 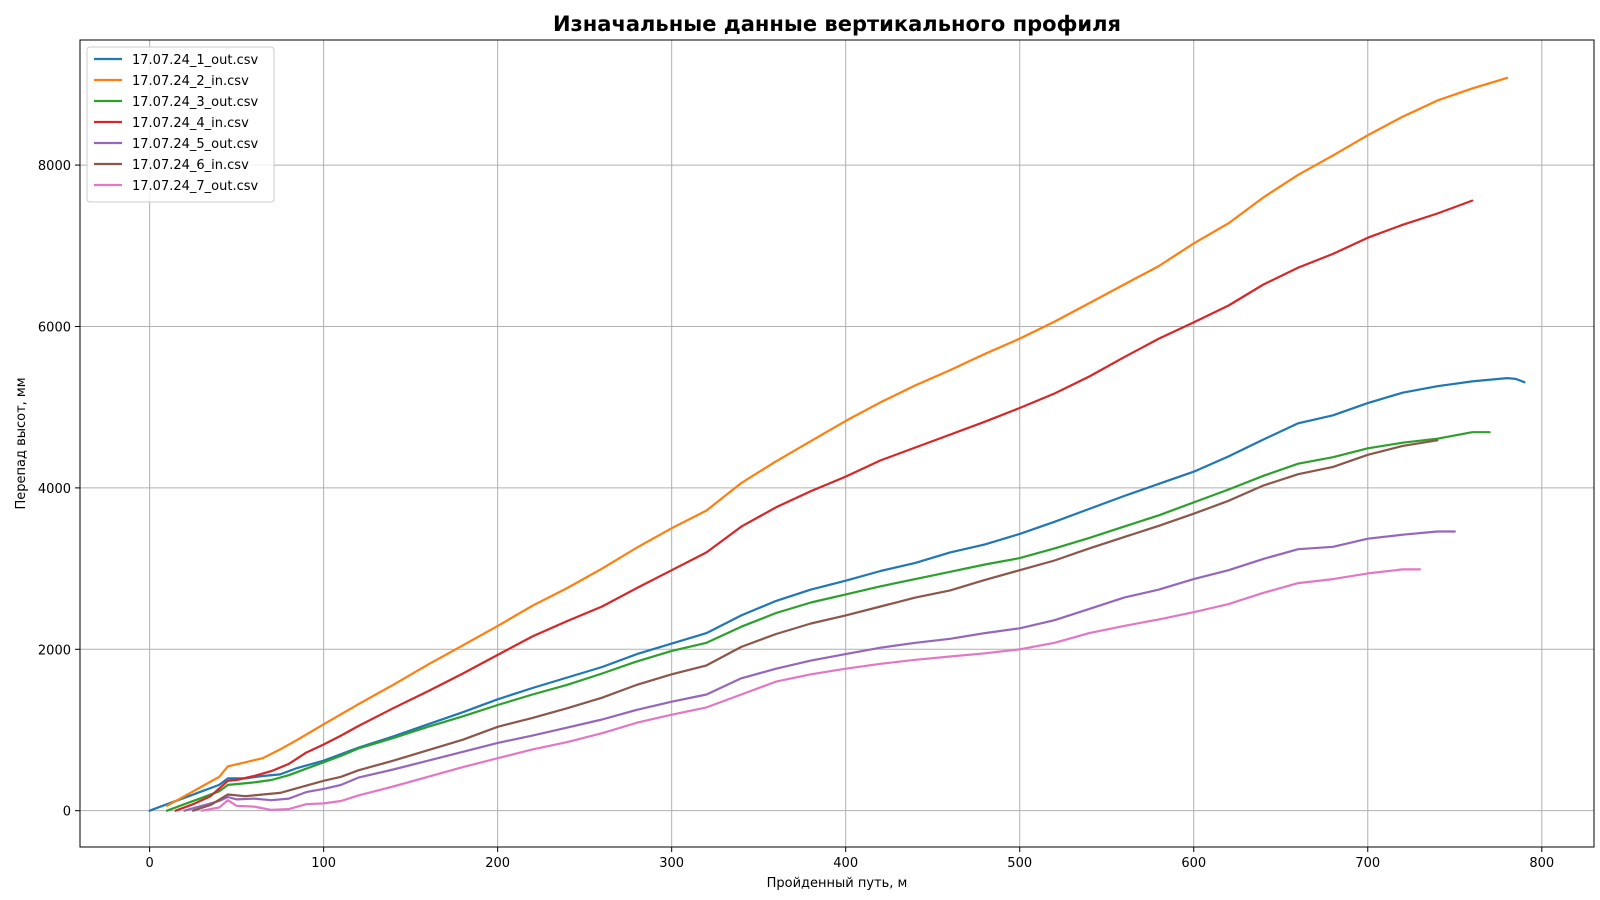 What do you see at coordinates (67, 812) in the screenshot?
I see `y-tick-label: 0` at bounding box center [67, 812].